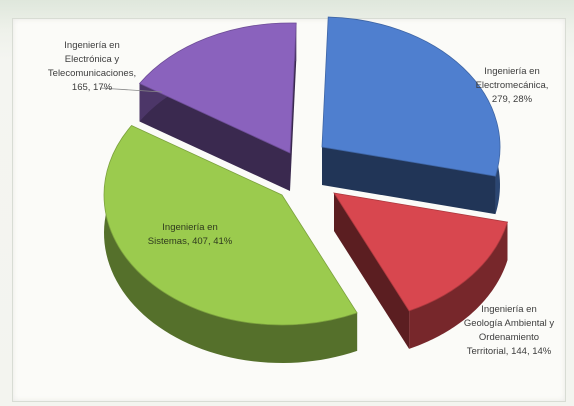 Image resolution: width=574 pixels, height=406 pixels. Describe the element at coordinates (509, 323) in the screenshot. I see `slice-data-label-line: Geología Ambiental y` at that location.